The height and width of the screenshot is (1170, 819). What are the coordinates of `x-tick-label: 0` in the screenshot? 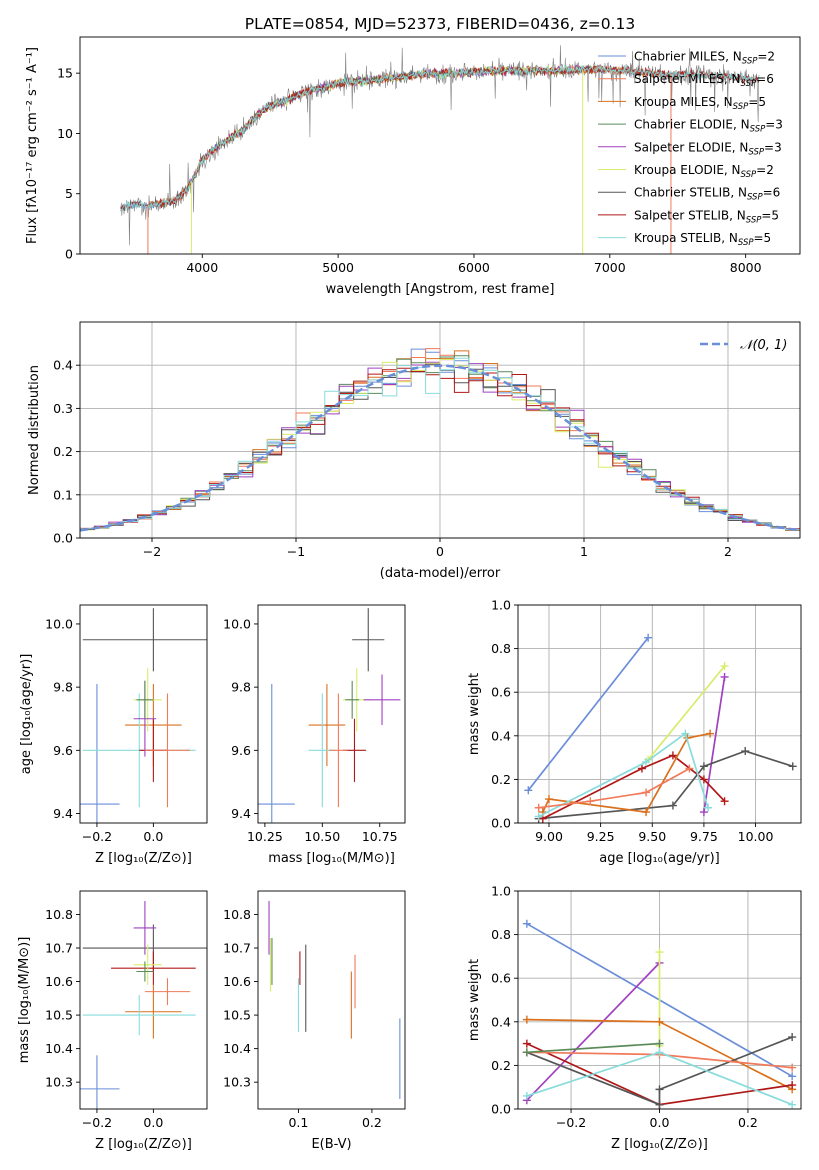 It's located at (440, 551).